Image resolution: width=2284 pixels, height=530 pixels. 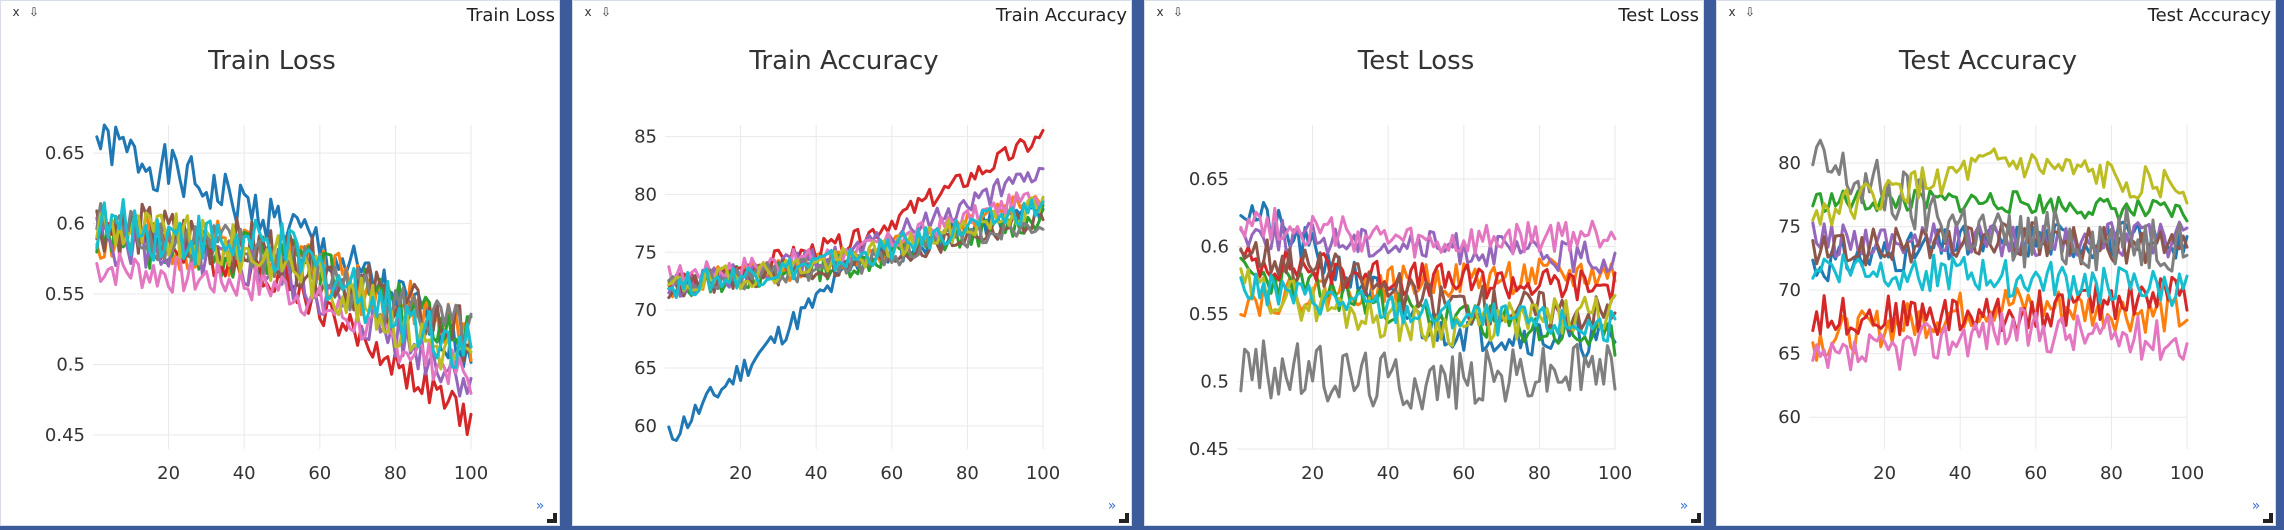 I want to click on chart-title: Train Loss, so click(x=271, y=61).